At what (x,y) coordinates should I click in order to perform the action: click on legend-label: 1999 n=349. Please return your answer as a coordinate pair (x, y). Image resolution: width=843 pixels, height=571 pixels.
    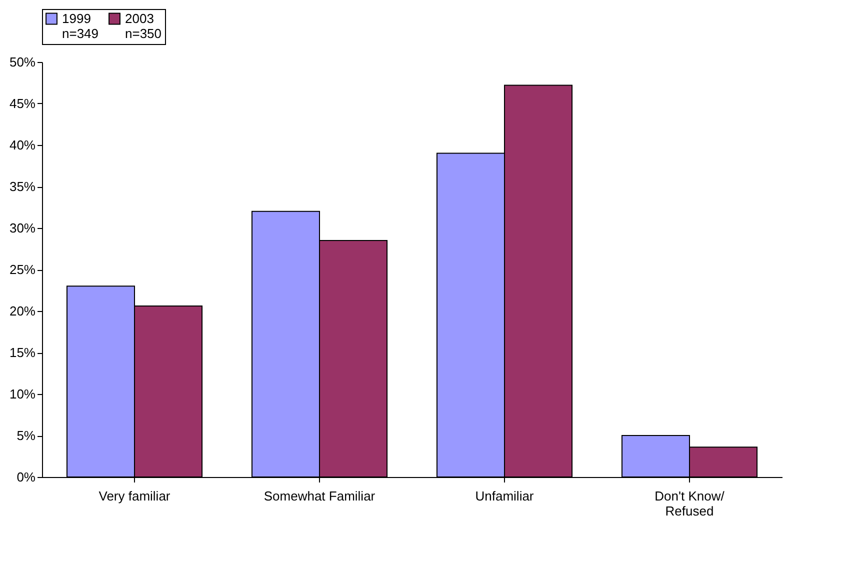
    Looking at the image, I should click on (80, 25).